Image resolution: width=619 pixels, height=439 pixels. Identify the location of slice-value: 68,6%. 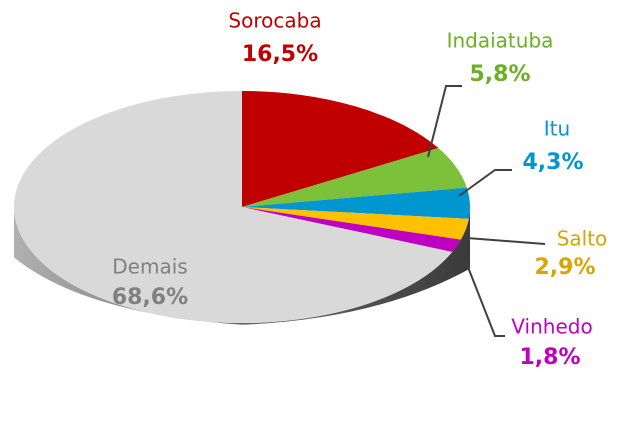
(150, 297).